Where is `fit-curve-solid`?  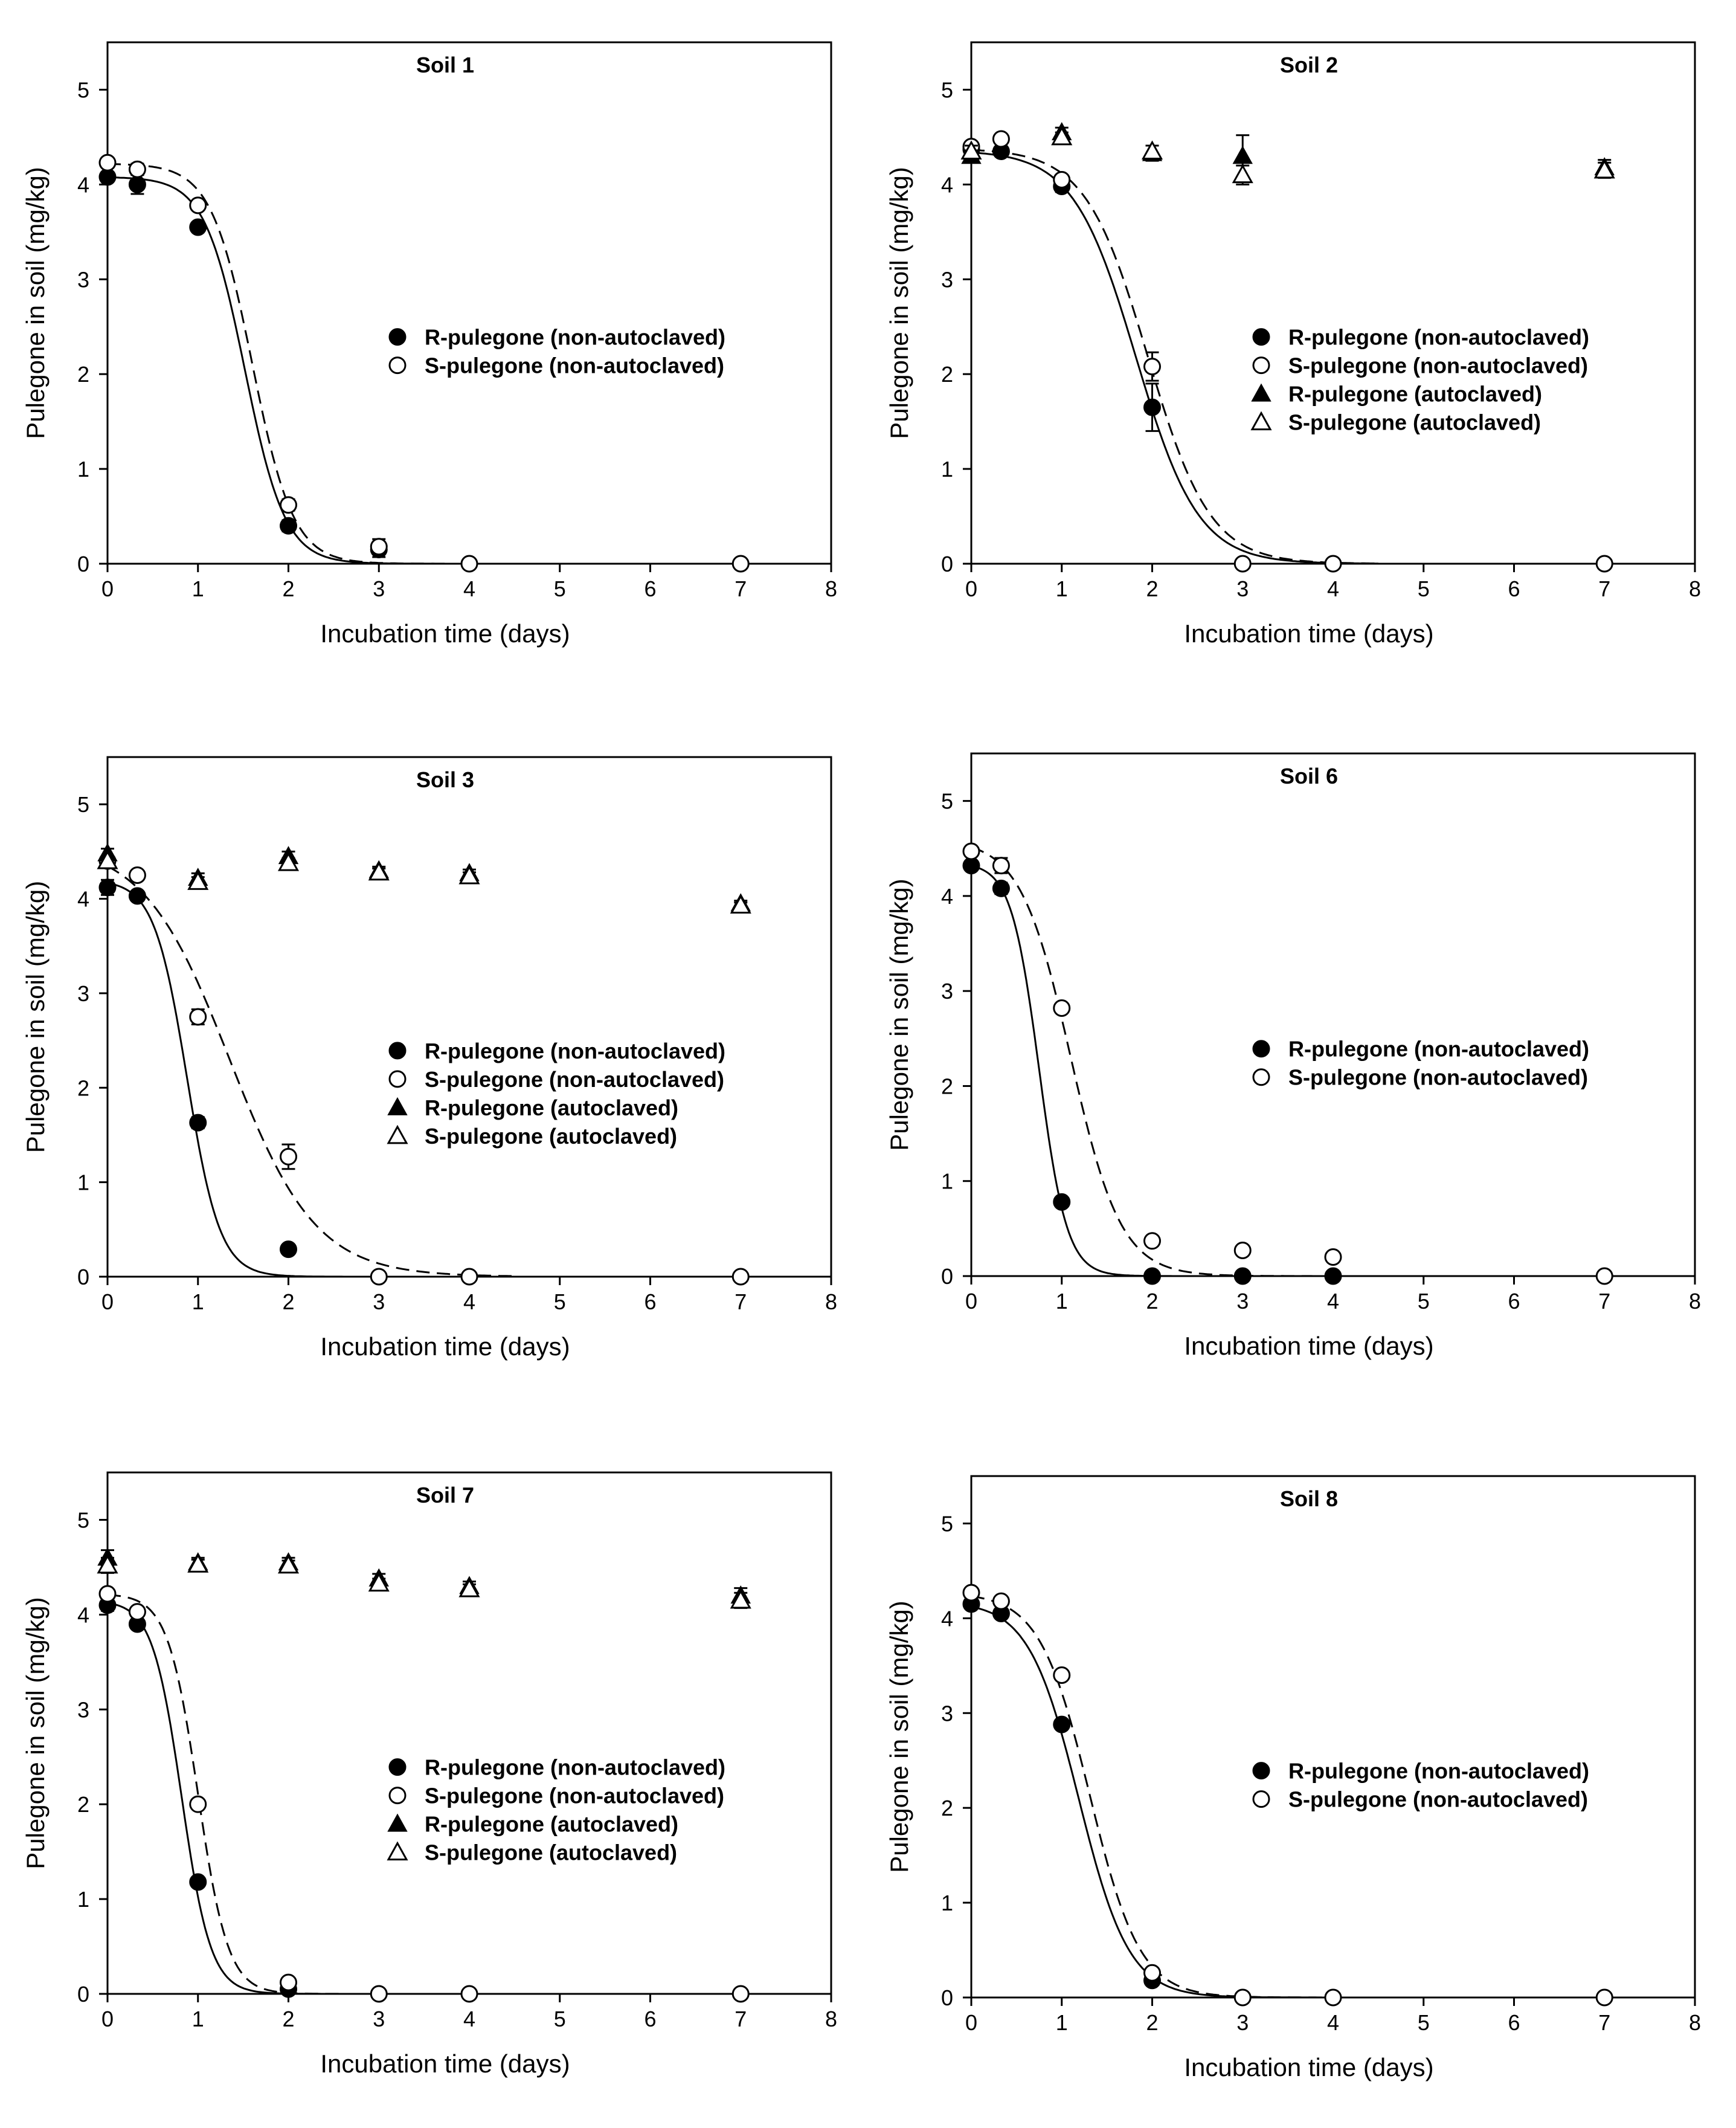
fit-curve-solid is located at coordinates (311, 1080).